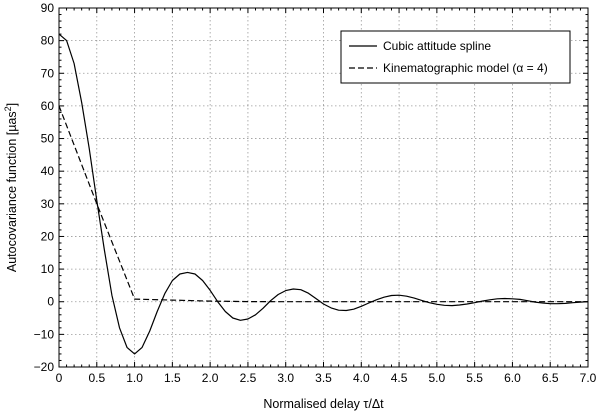  What do you see at coordinates (44, 334) in the screenshot?
I see `y-tick-label: −10` at bounding box center [44, 334].